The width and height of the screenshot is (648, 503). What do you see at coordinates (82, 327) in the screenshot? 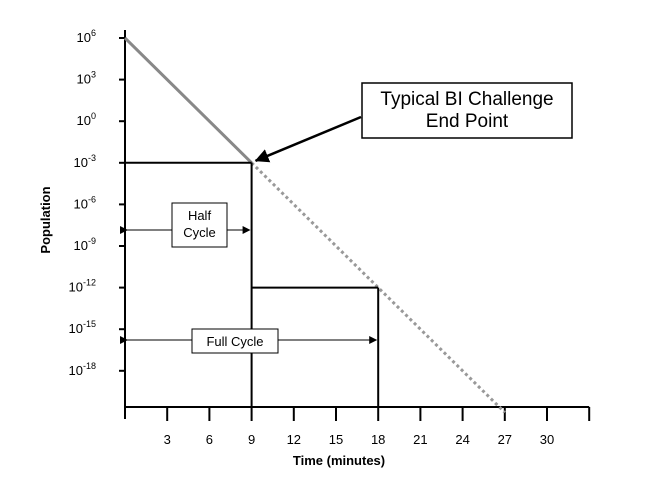
I see `y-tick-label: 10⁻¹⁵` at bounding box center [82, 327].